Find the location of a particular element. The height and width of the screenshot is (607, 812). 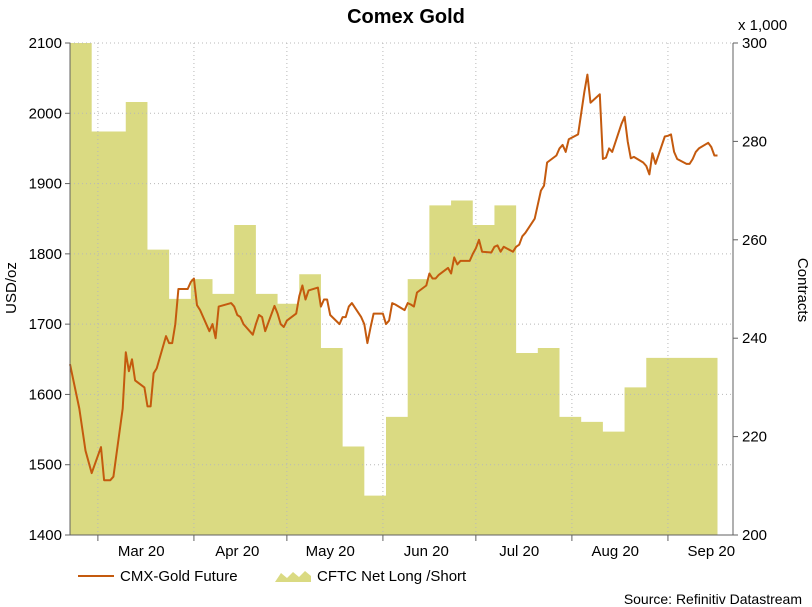

right-tick-label: 220 is located at coordinates (754, 437).